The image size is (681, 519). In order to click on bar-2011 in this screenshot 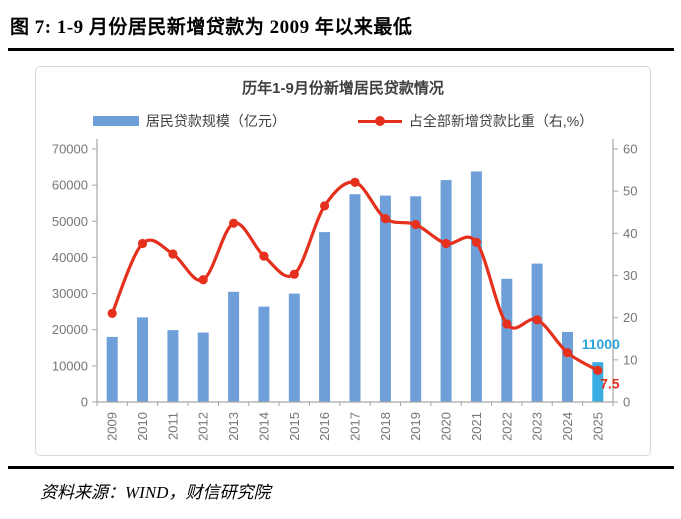, I will do `click(173, 366)`.